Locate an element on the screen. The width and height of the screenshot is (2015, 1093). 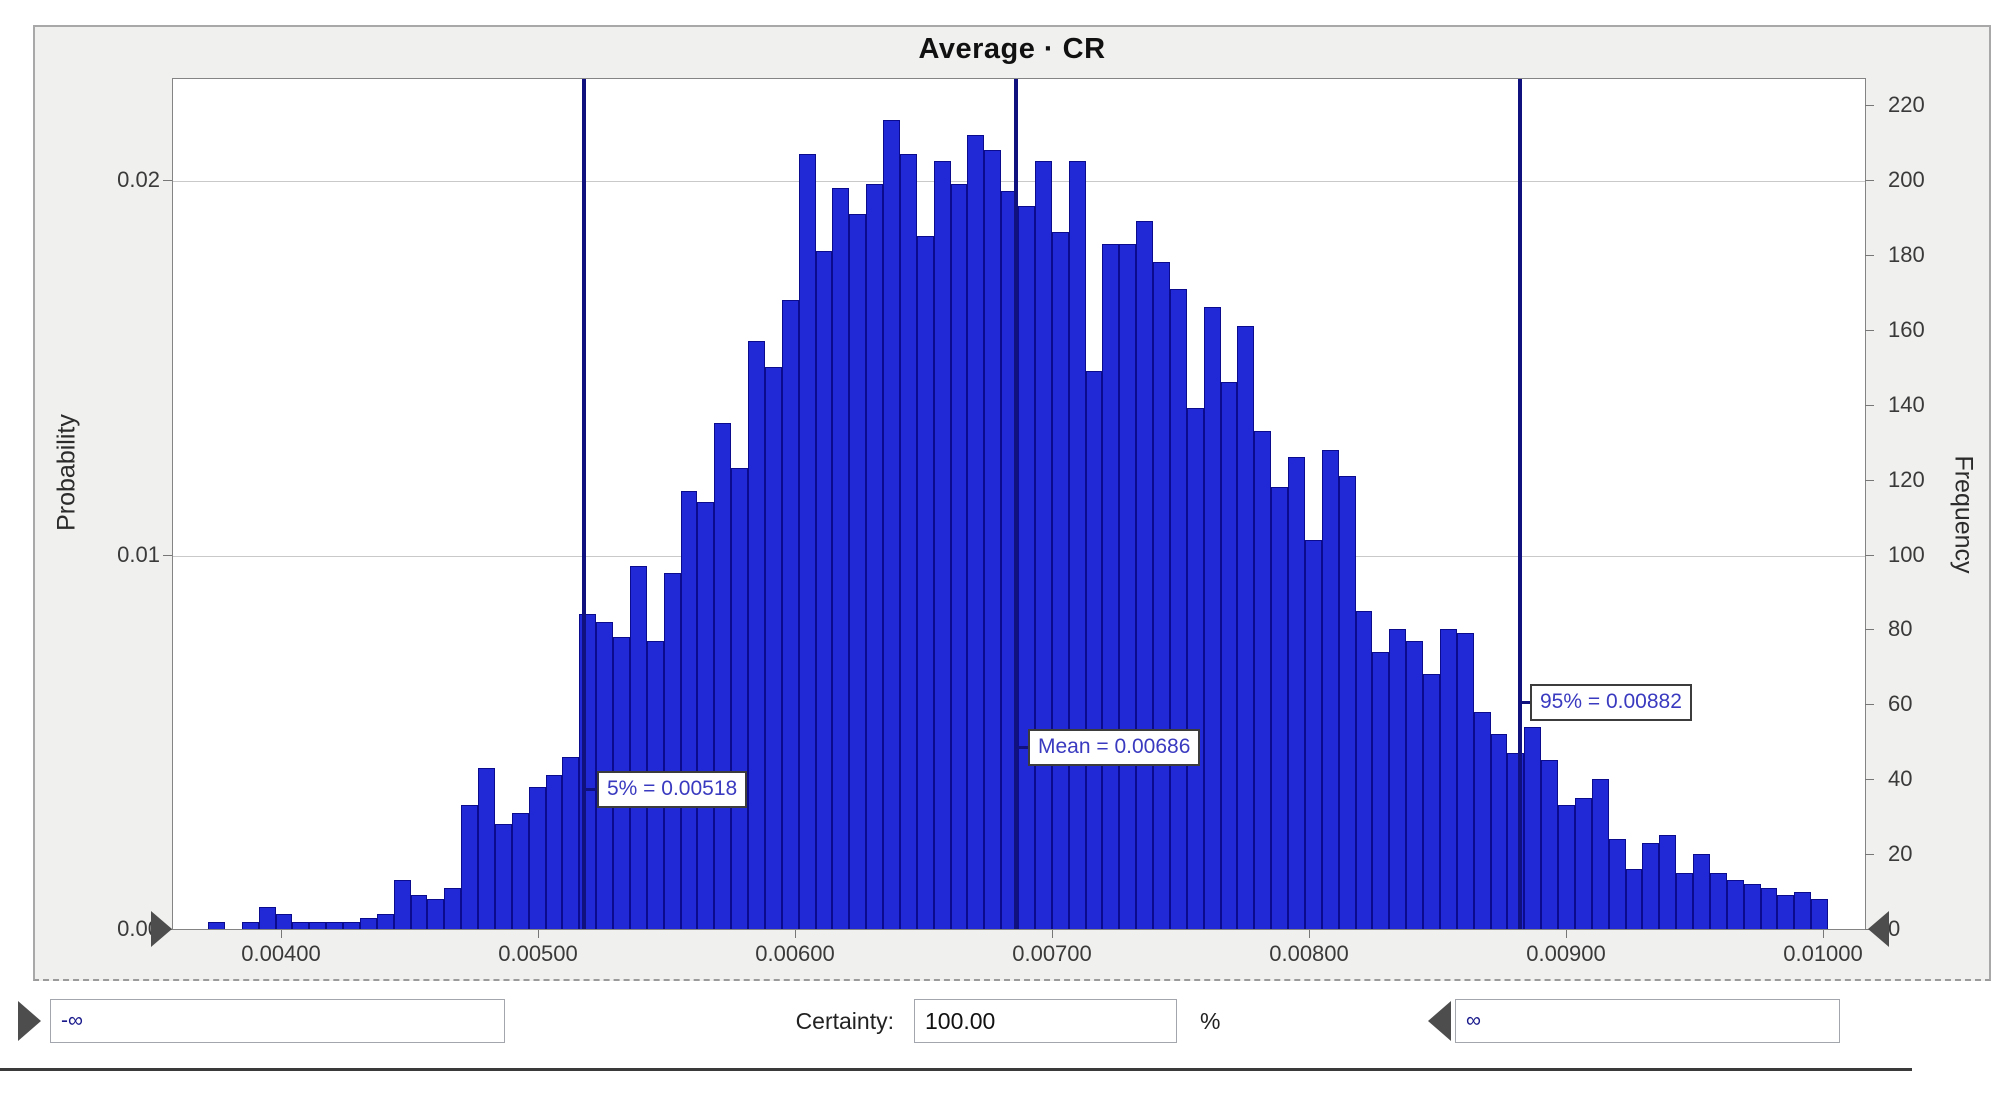
percent-label: % is located at coordinates (1210, 1021).